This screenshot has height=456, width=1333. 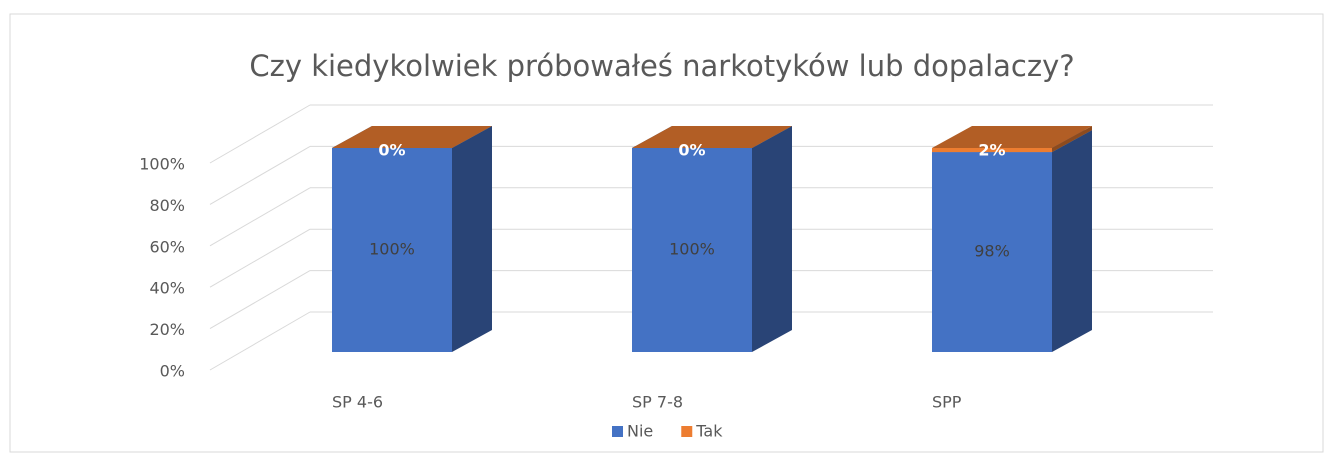 What do you see at coordinates (709, 431) in the screenshot?
I see `legend-label: Tak` at bounding box center [709, 431].